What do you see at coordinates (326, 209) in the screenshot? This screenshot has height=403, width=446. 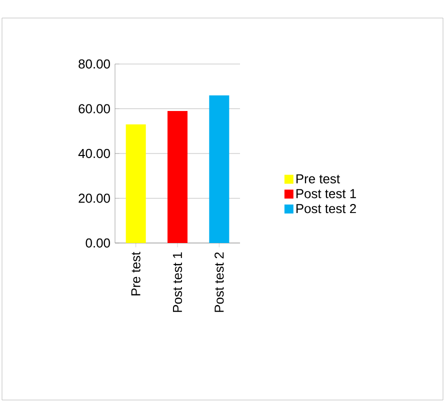 I see `legend-label: Post test 2` at bounding box center [326, 209].